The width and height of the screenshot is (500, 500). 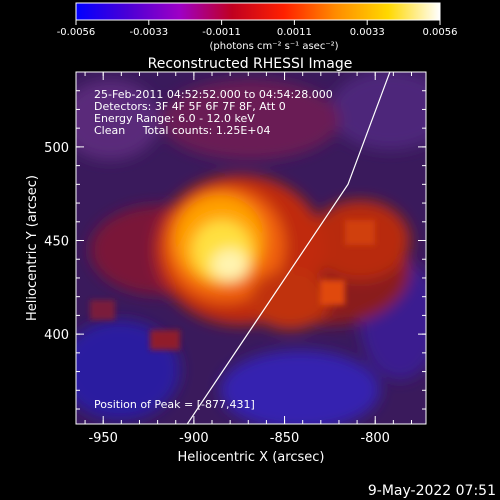 I want to click on colorbar-tick-label: 0.0056, so click(x=440, y=32).